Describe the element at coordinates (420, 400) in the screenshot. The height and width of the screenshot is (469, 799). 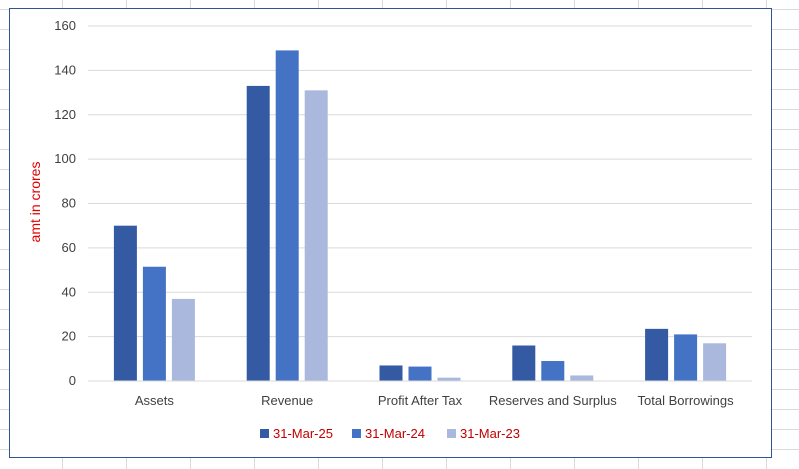
I see `x-tick-label: Profit After Tax` at that location.